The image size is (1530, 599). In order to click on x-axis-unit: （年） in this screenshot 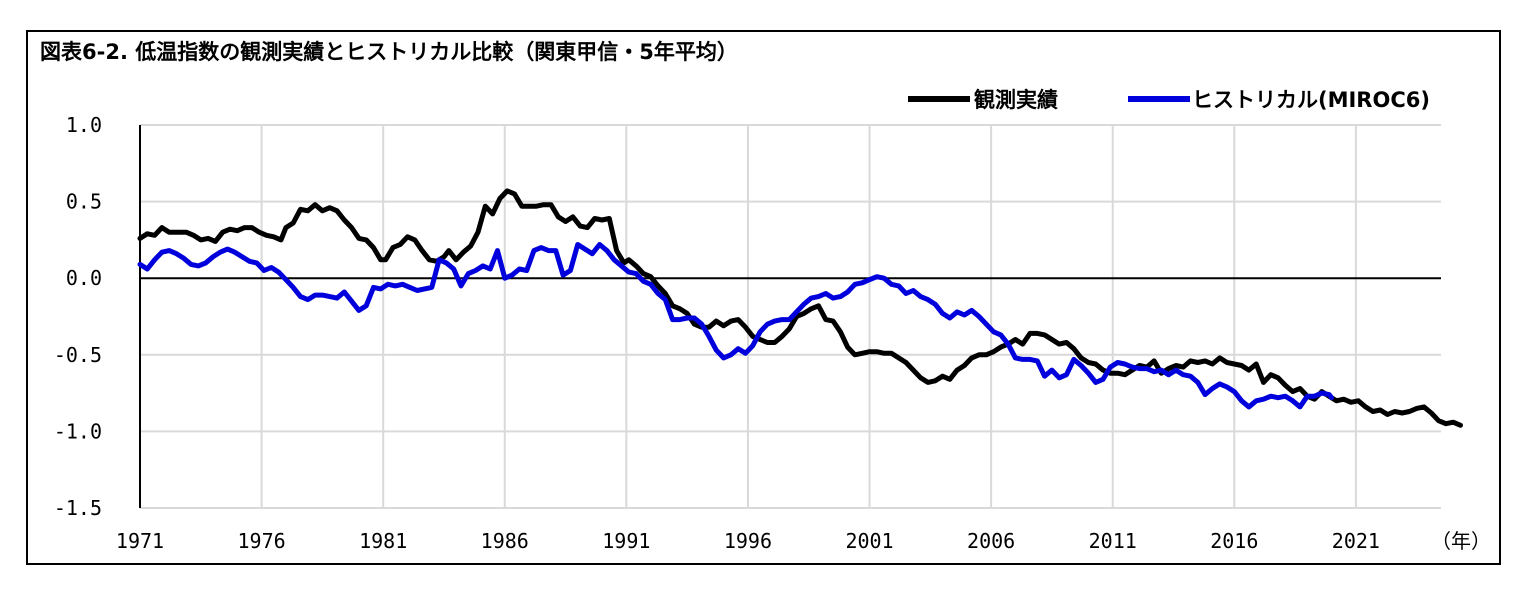, I will do `click(1461, 541)`.